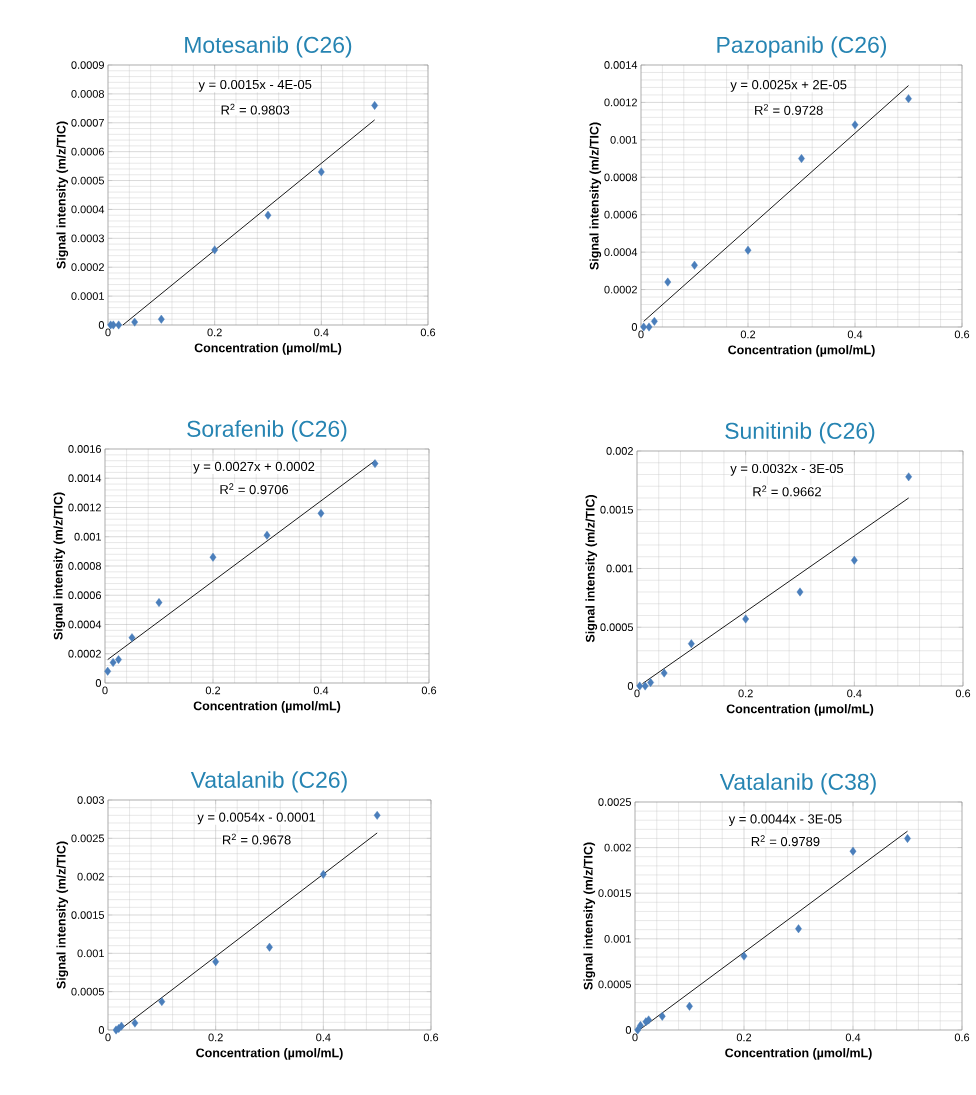 This screenshot has width=976, height=1095. What do you see at coordinates (785, 820) in the screenshot?
I see `annotation: y = 0.0044x - 3E-05` at bounding box center [785, 820].